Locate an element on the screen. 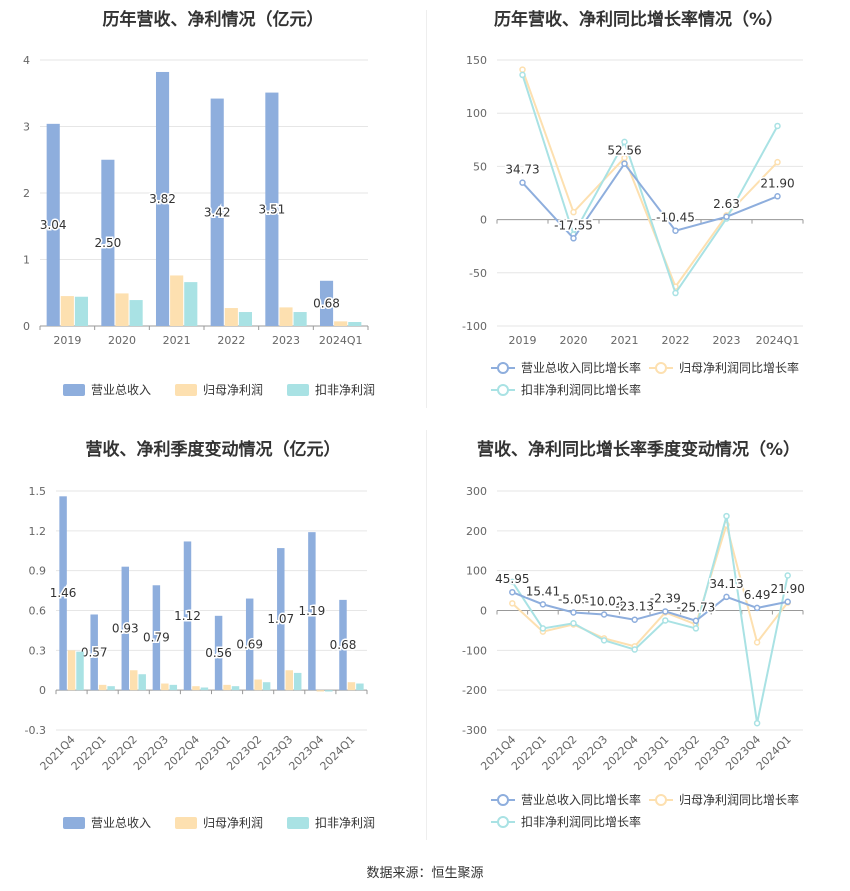  data-label: -2.39 is located at coordinates (665, 598).